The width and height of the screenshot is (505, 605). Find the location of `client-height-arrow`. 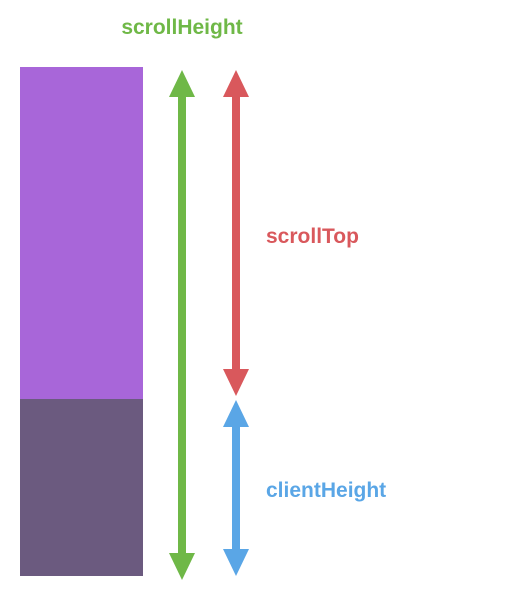

client-height-arrow is located at coordinates (236, 488).